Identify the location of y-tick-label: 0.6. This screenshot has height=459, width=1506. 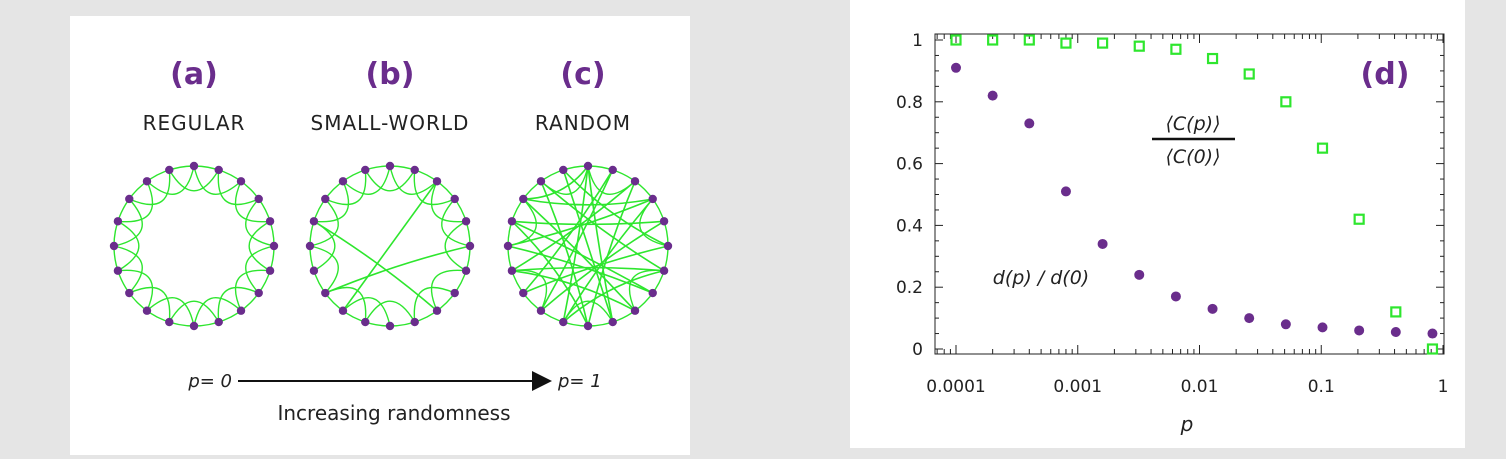
(909, 165).